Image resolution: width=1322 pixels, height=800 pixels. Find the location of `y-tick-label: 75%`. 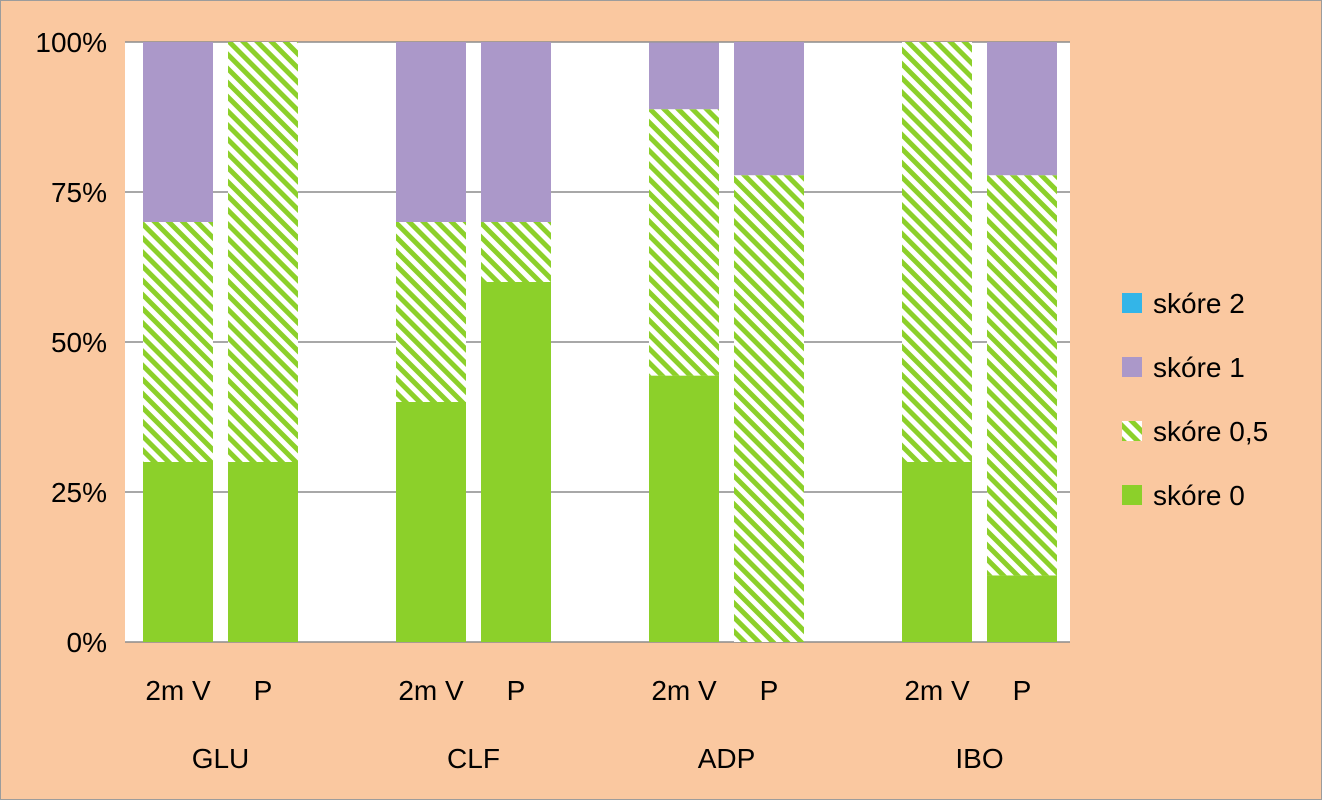

y-tick-label: 75% is located at coordinates (79, 192).